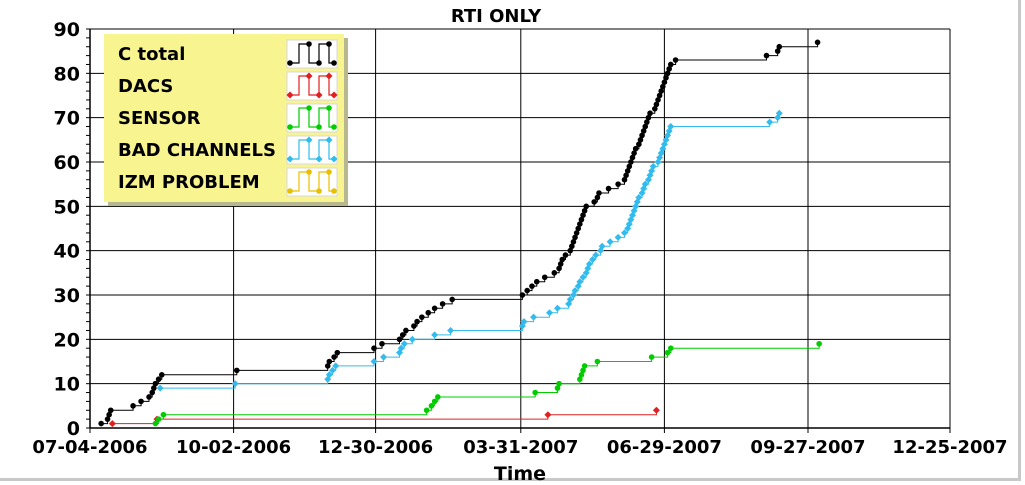  What do you see at coordinates (226, 120) in the screenshot?
I see `legend: C total DACS SENSOR BAD CHANNELS IZM PROBLEM` at bounding box center [226, 120].